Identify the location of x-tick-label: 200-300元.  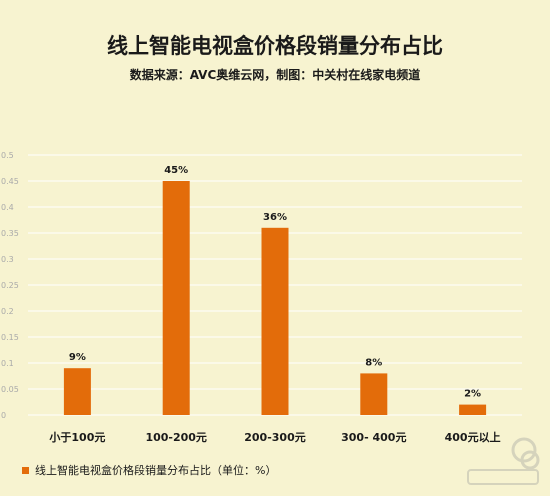
(275, 437).